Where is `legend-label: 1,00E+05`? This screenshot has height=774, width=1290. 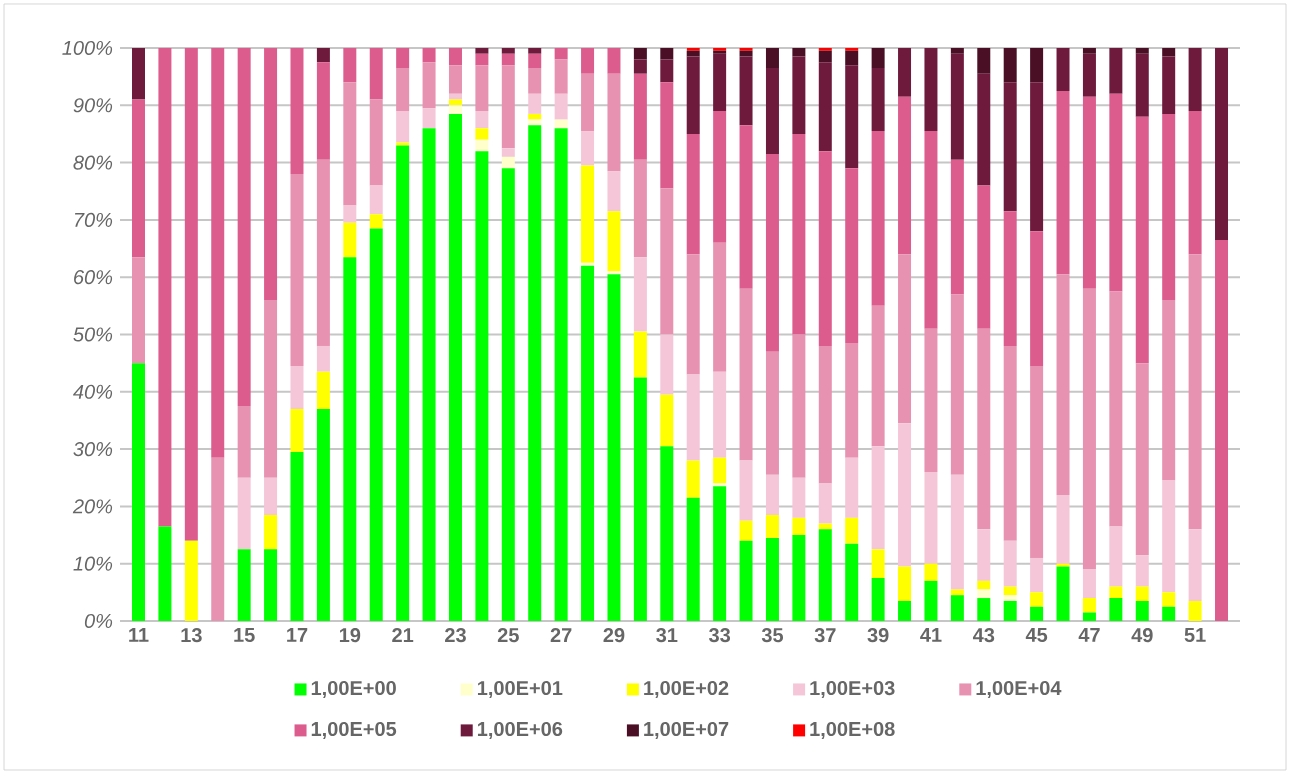 legend-label: 1,00E+05 is located at coordinates (354, 730).